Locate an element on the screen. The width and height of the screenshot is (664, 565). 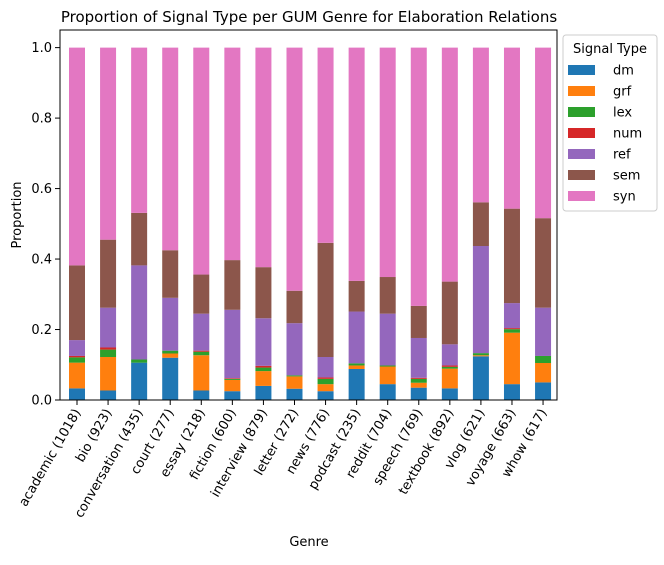
legend-label-lex: lex is located at coordinates (622, 113).